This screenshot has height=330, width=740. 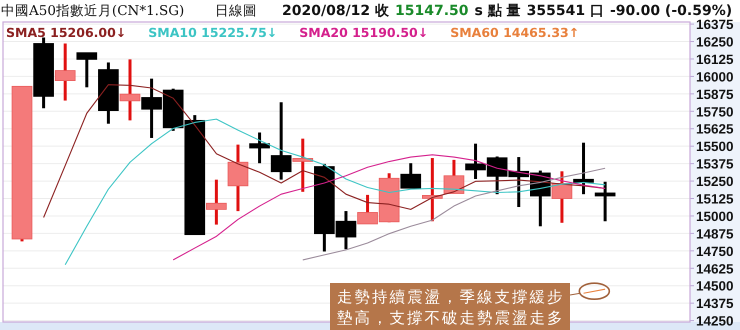 What do you see at coordinates (565, 11) in the screenshot?
I see `text: 355541 口` at bounding box center [565, 11].